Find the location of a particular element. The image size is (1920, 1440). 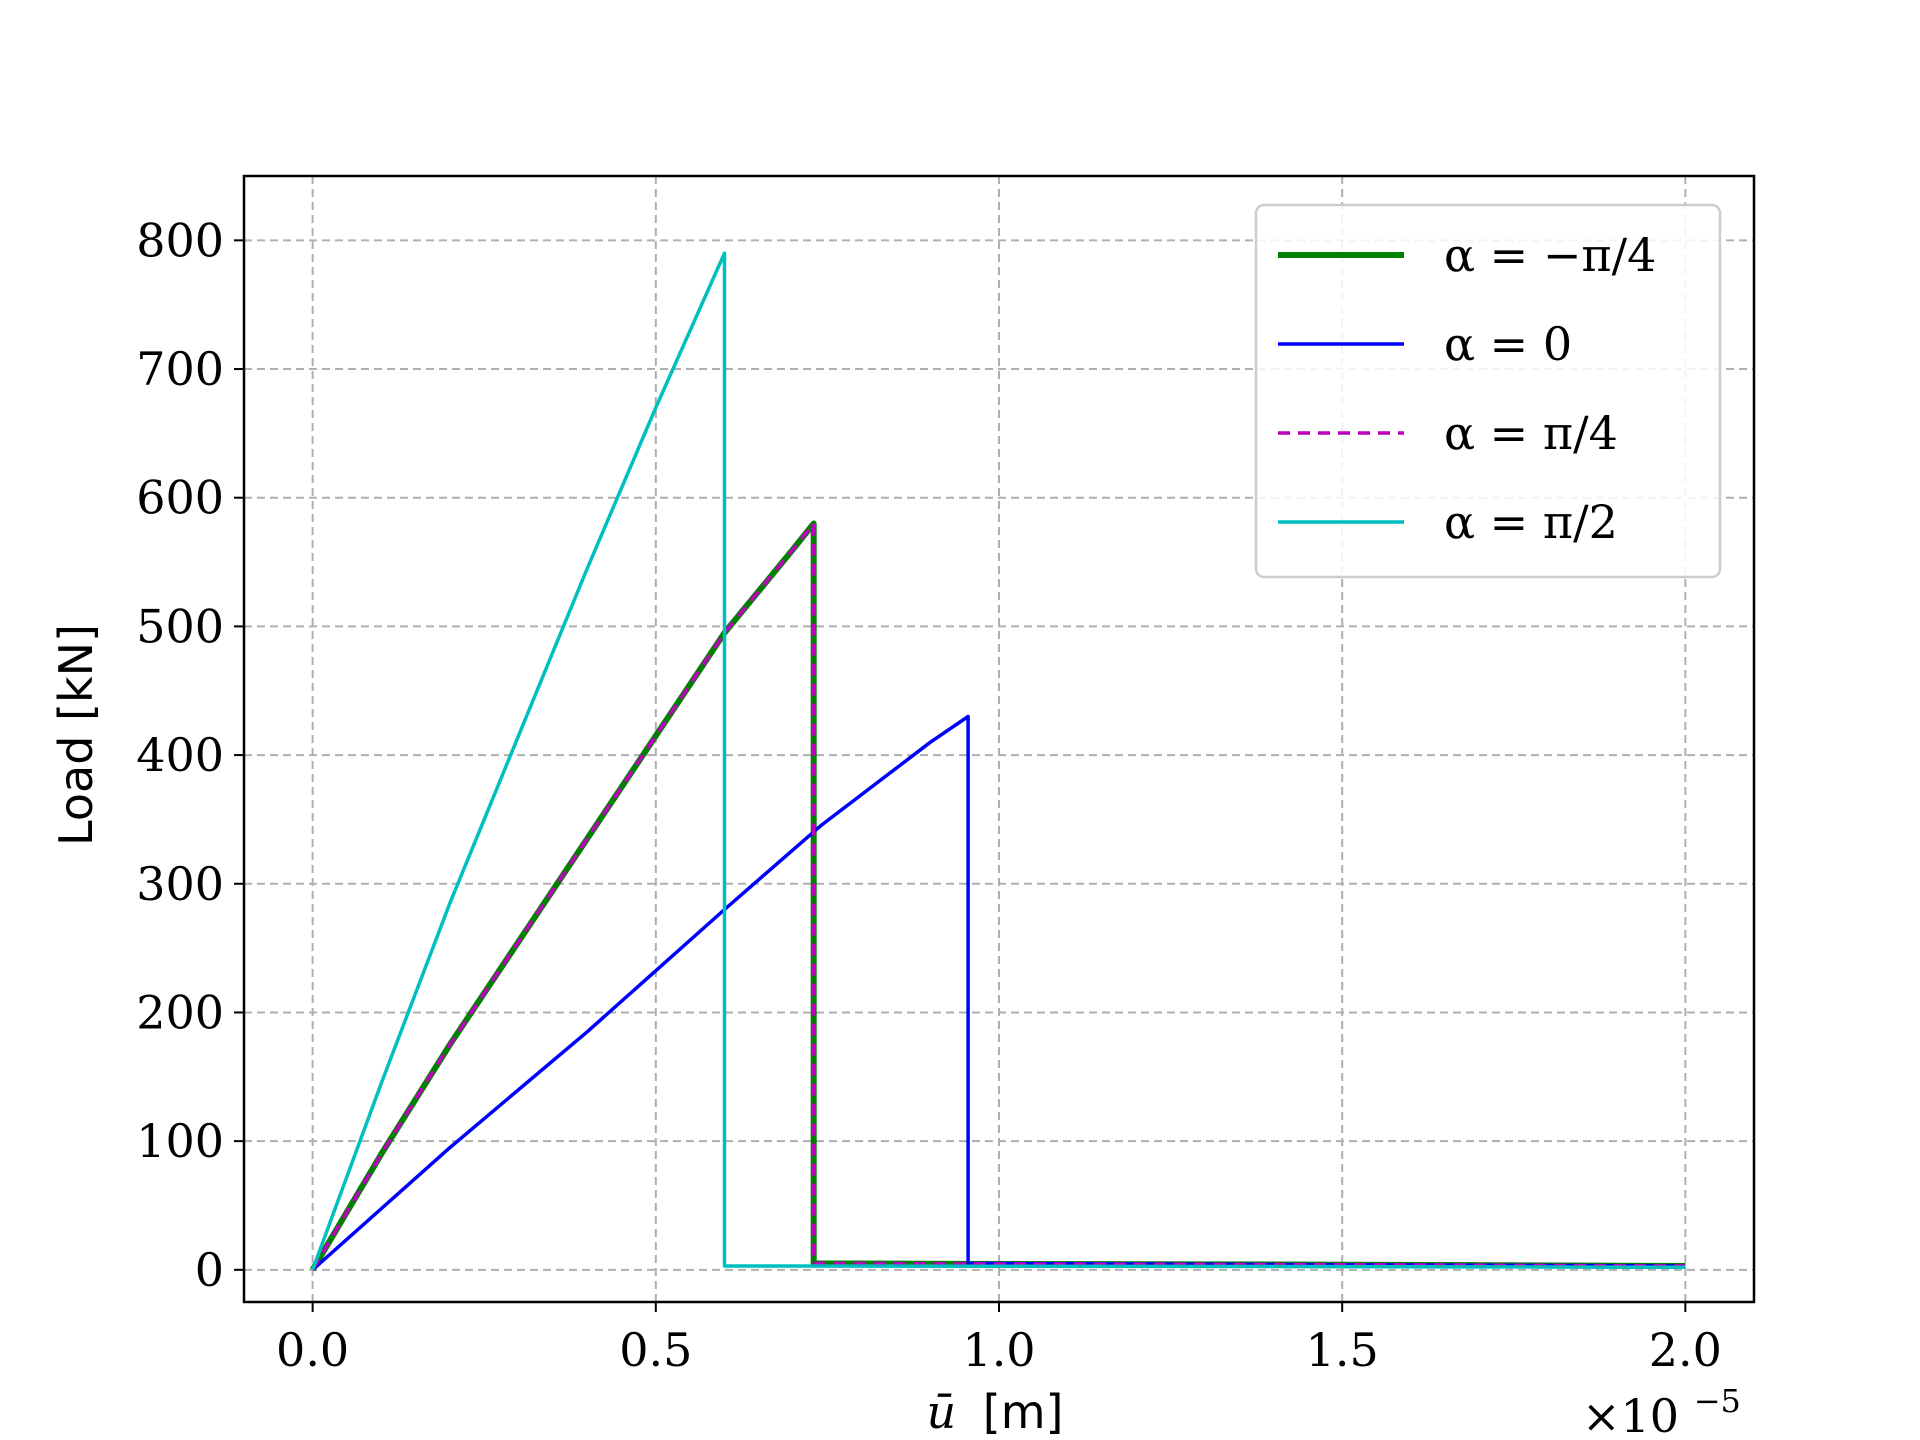

x-axis-label-unit: [m] is located at coordinates (1023, 1412).